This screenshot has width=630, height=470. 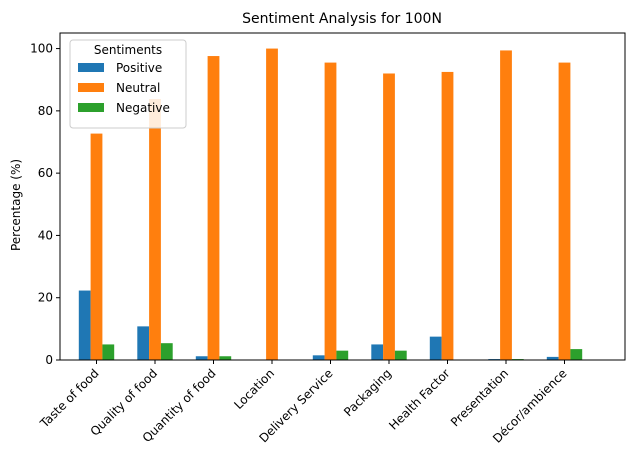 I want to click on y-axis: 0 20 40 60 80 100, so click(x=45, y=204).